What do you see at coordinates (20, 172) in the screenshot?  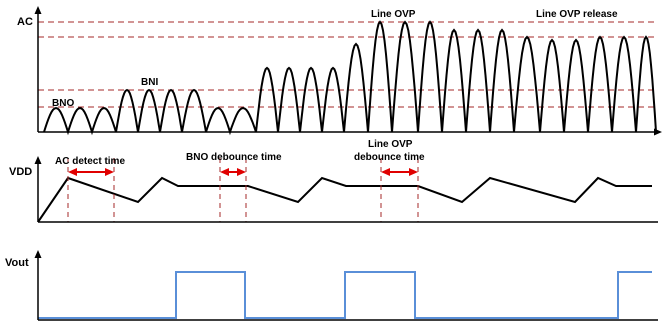 I see `vdd-axis-label: VDD` at bounding box center [20, 172].